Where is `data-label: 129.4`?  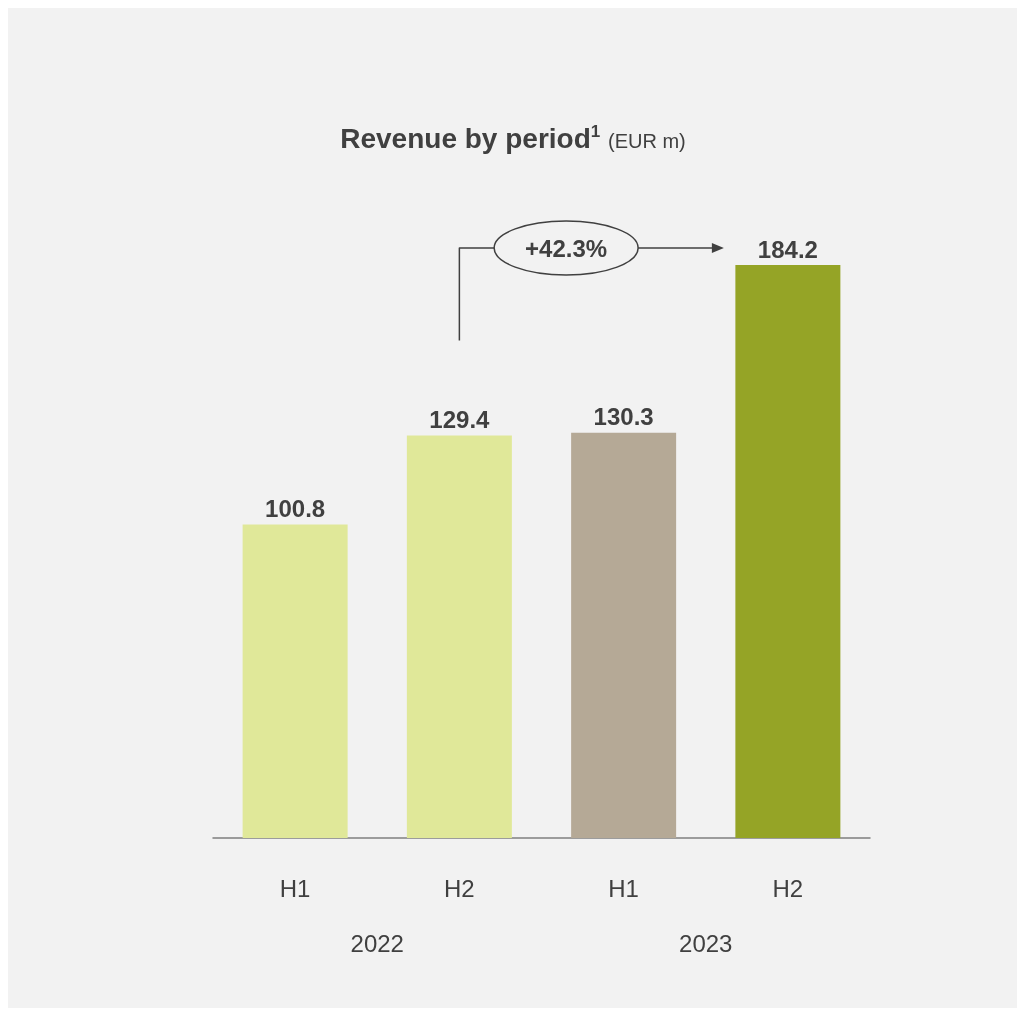
data-label: 129.4 is located at coordinates (460, 419).